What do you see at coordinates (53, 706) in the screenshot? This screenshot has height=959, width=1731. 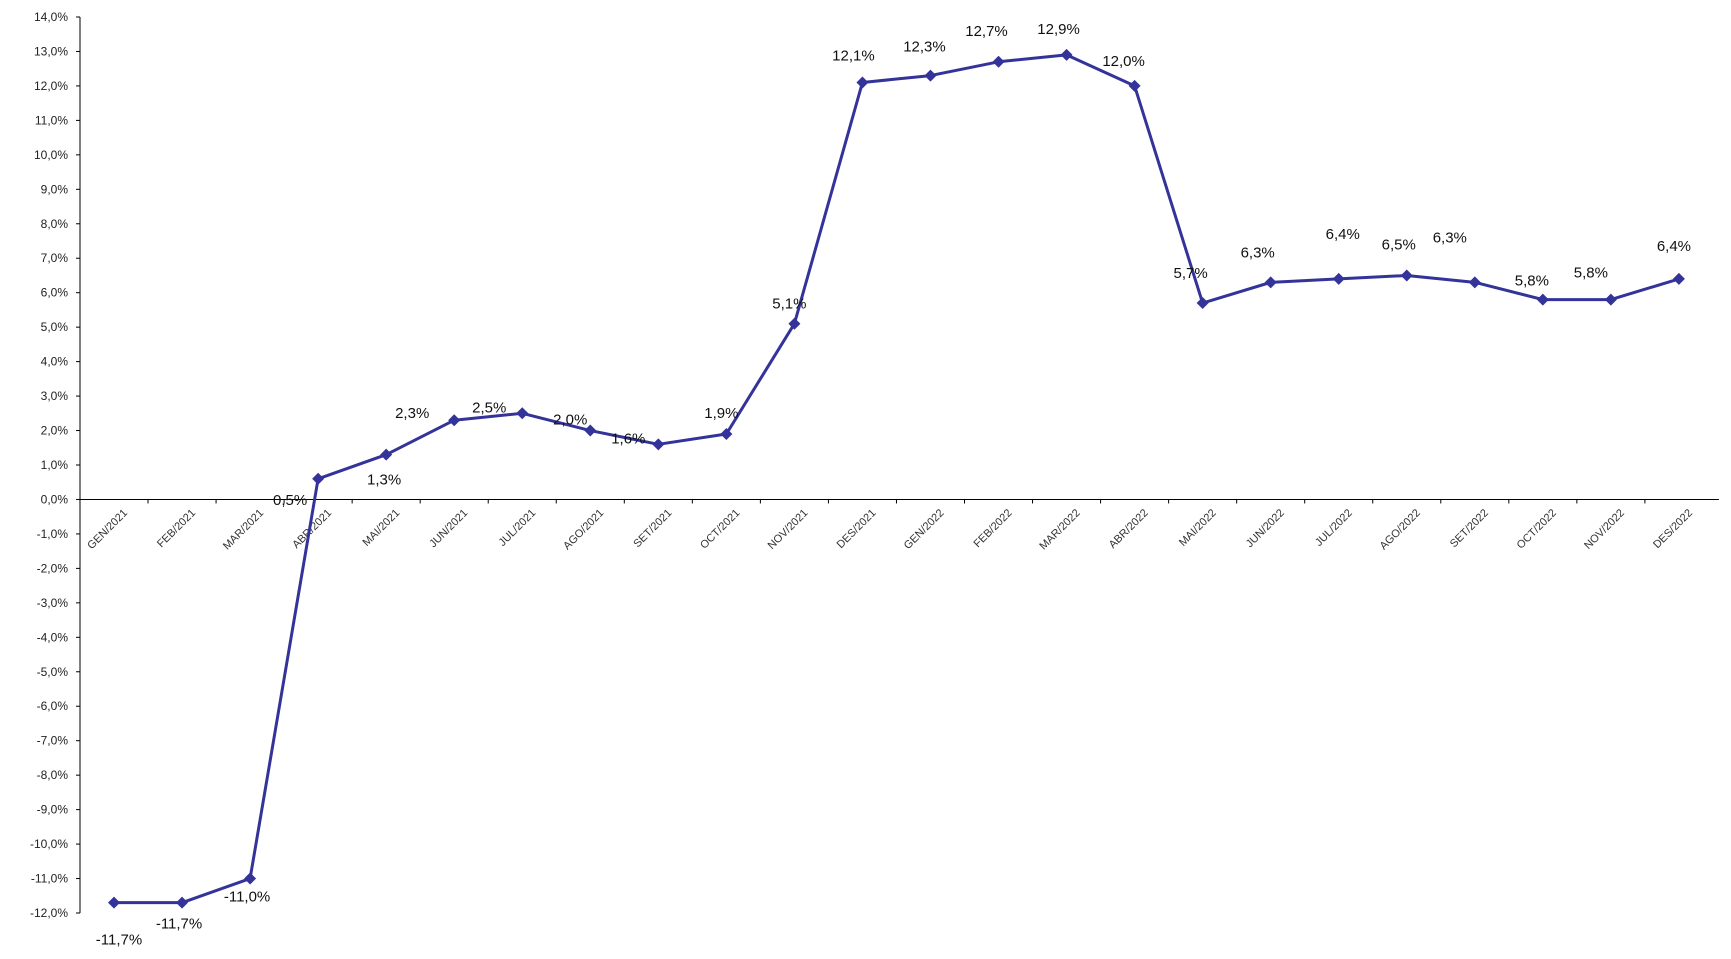 I see `y-tick-label: -6,0%` at bounding box center [53, 706].